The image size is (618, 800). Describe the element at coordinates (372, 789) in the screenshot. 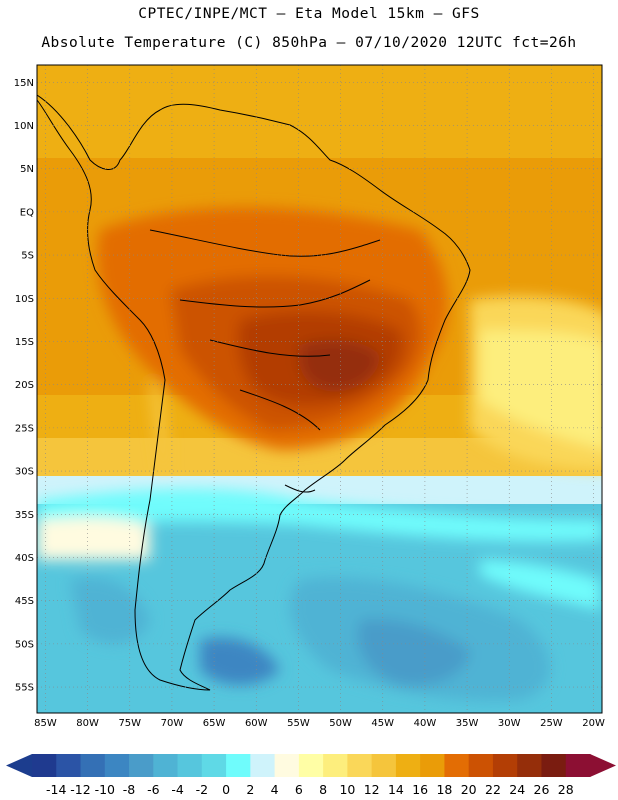

I see `colorbar-label: 12` at that location.